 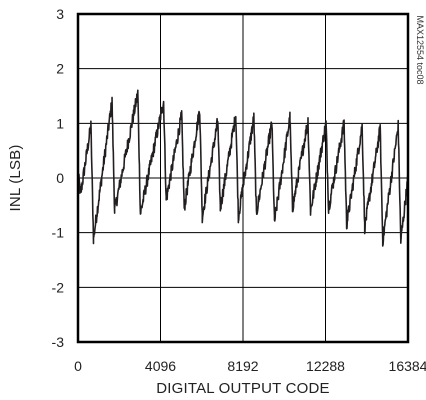 I want to click on x-tick-label: 4096, so click(x=160, y=366).